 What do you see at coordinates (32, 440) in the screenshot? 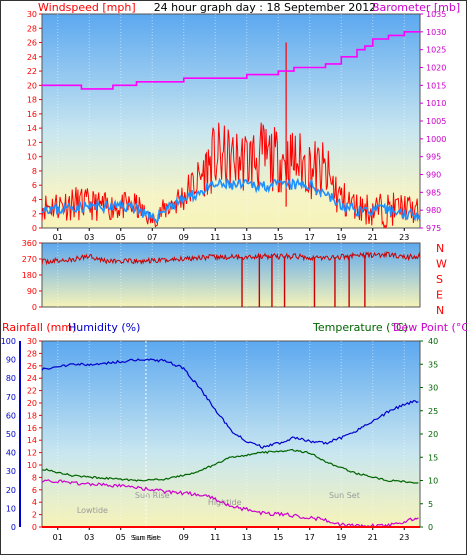
I see `rainfall-tick-label: 14` at bounding box center [32, 440].